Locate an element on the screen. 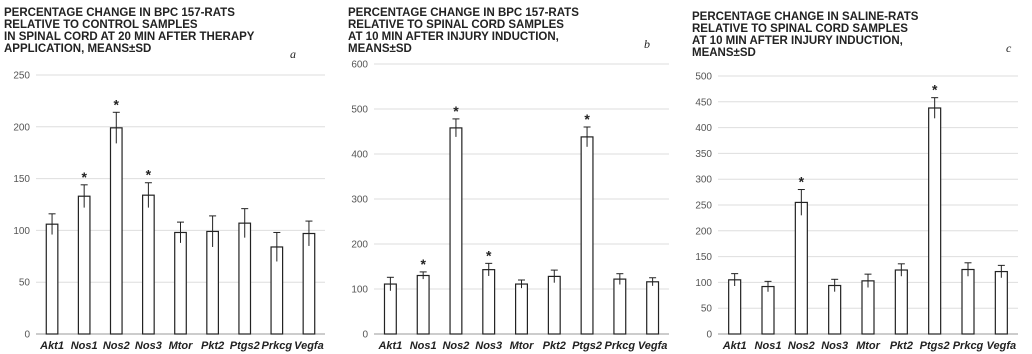 The width and height of the screenshot is (1032, 354). y-tick-label: 600 is located at coordinates (359, 65).